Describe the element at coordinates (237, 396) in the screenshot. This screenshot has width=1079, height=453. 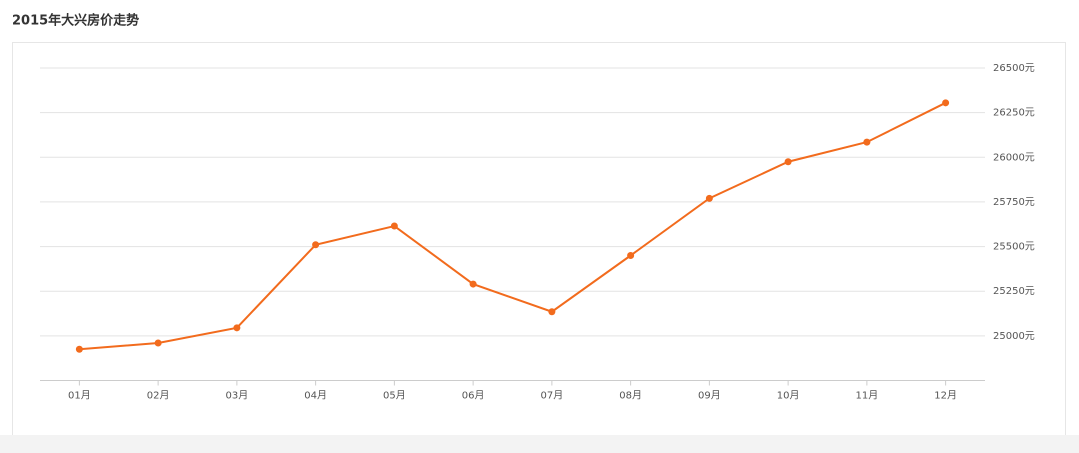
I see `x-tick-label: 03月` at that location.